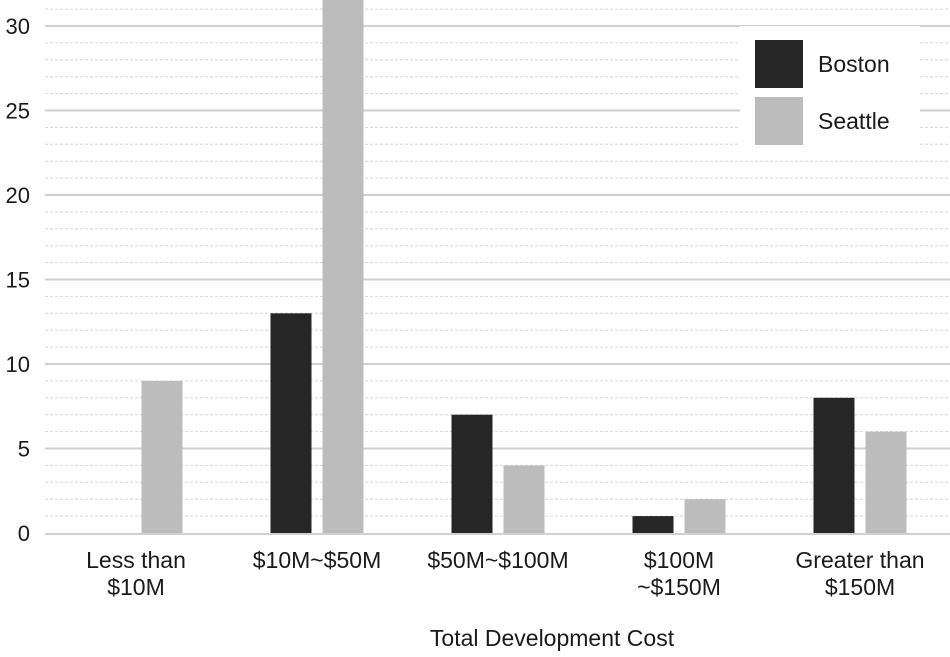 The width and height of the screenshot is (950, 657). Describe the element at coordinates (317, 560) in the screenshot. I see `x-category-label: $10M~$50M` at that location.